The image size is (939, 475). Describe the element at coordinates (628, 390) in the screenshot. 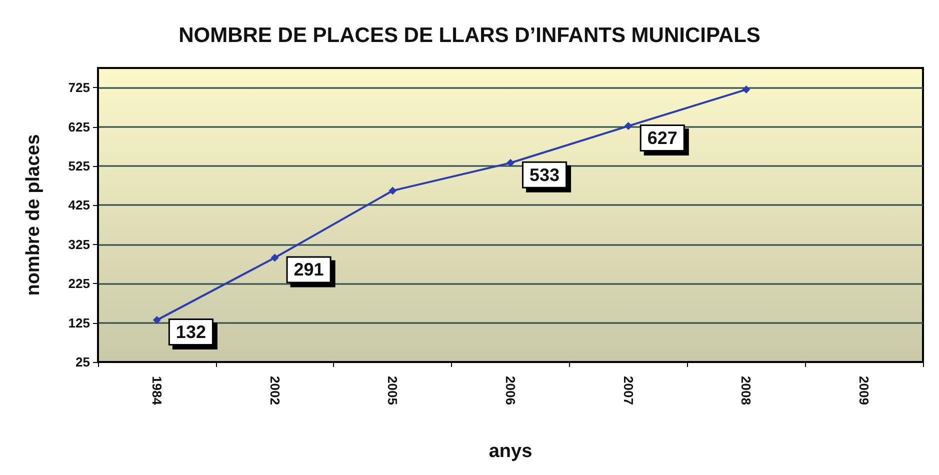

I see `x-tick-label: 2007` at that location.